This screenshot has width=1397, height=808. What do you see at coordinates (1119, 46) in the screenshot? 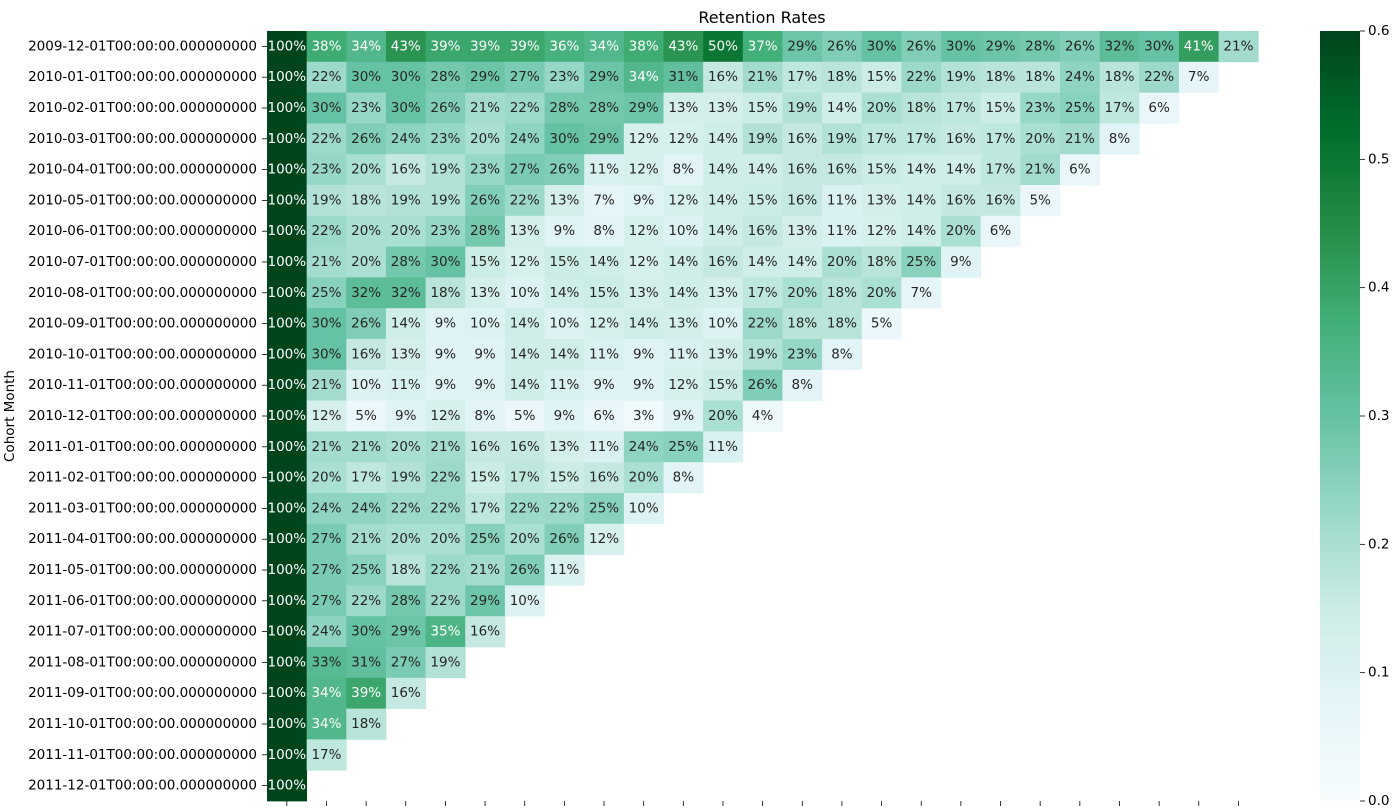
I see `cell-label: 32%` at bounding box center [1119, 46].